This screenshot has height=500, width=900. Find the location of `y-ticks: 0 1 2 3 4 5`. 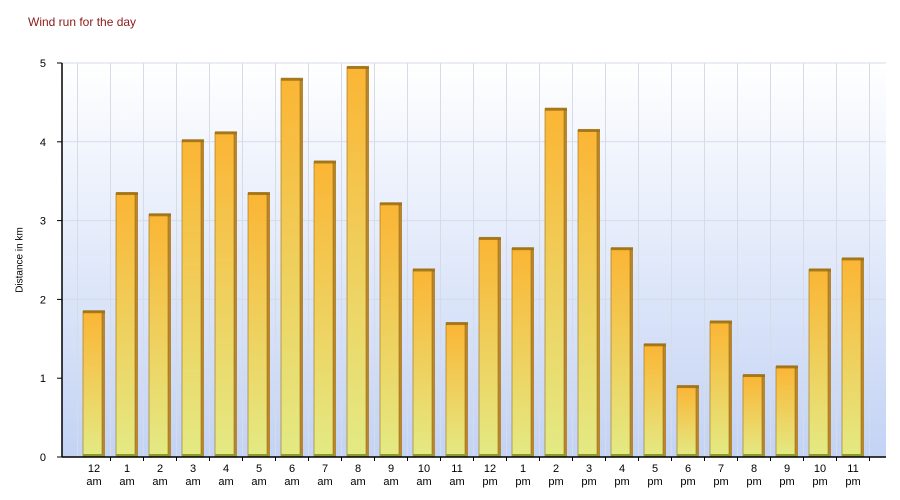

y-ticks: 0 1 2 3 4 5 is located at coordinates (51, 261).